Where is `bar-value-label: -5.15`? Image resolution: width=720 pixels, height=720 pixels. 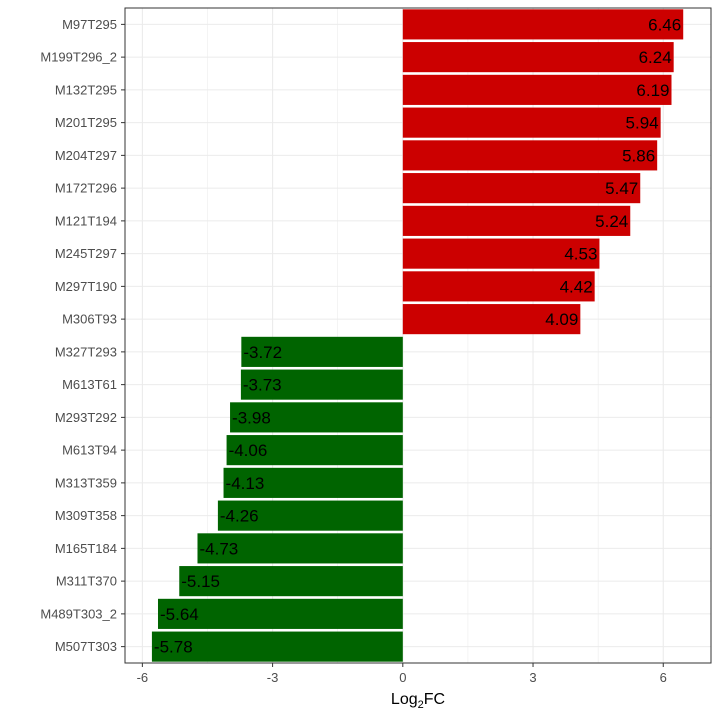 bar-value-label: -5.15 is located at coordinates (200, 581).